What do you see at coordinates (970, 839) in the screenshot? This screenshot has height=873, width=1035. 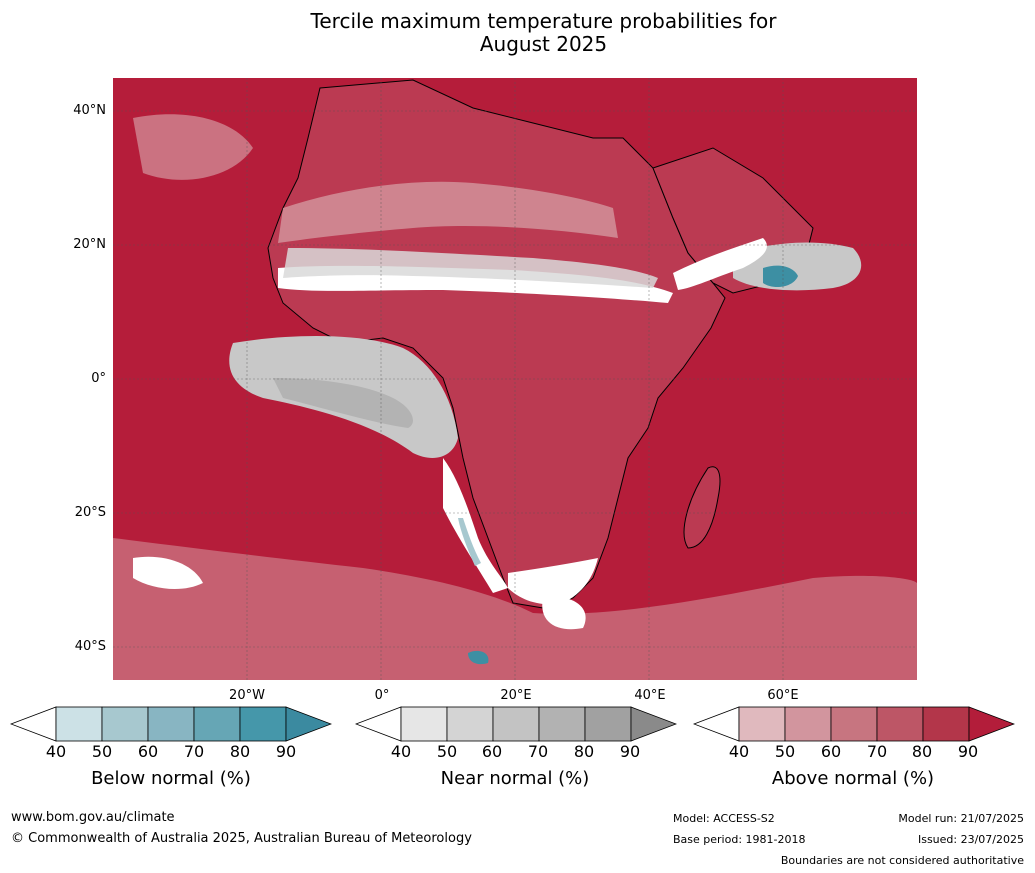 I see `issued-text: Issued: 23/07/2025` at bounding box center [970, 839].